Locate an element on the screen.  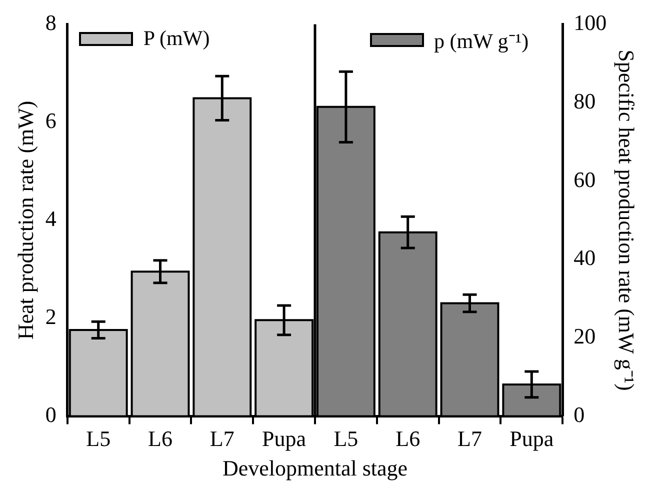
y-tick-label: 2 is located at coordinates (50, 316).